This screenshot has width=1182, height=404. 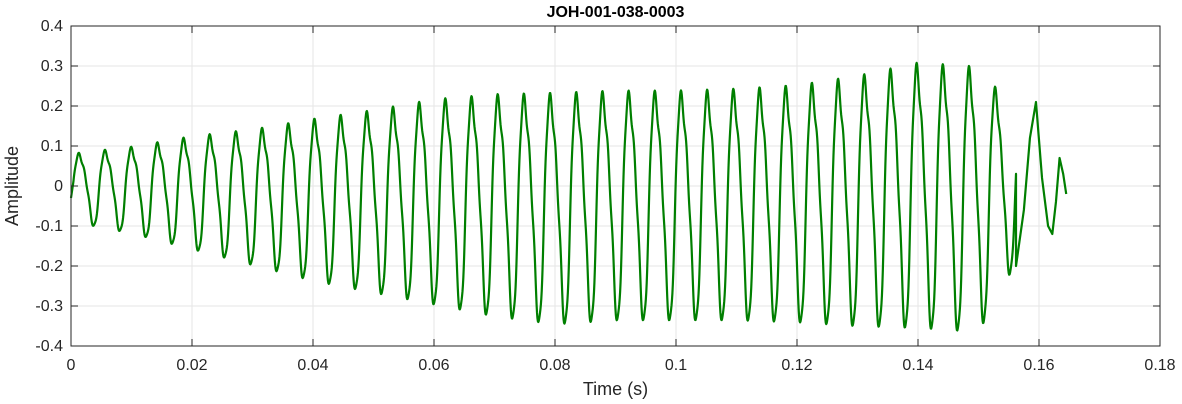 What do you see at coordinates (52, 26) in the screenshot?
I see `y-tick-label: 0.4` at bounding box center [52, 26].